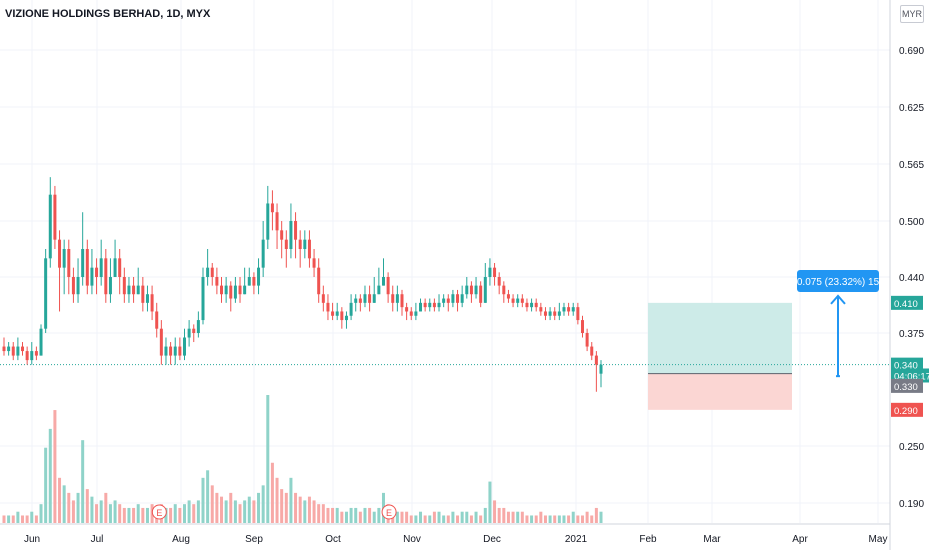 The height and width of the screenshot is (555, 932). What do you see at coordinates (492, 539) in the screenshot?
I see `x-tick-label: Dec` at bounding box center [492, 539].